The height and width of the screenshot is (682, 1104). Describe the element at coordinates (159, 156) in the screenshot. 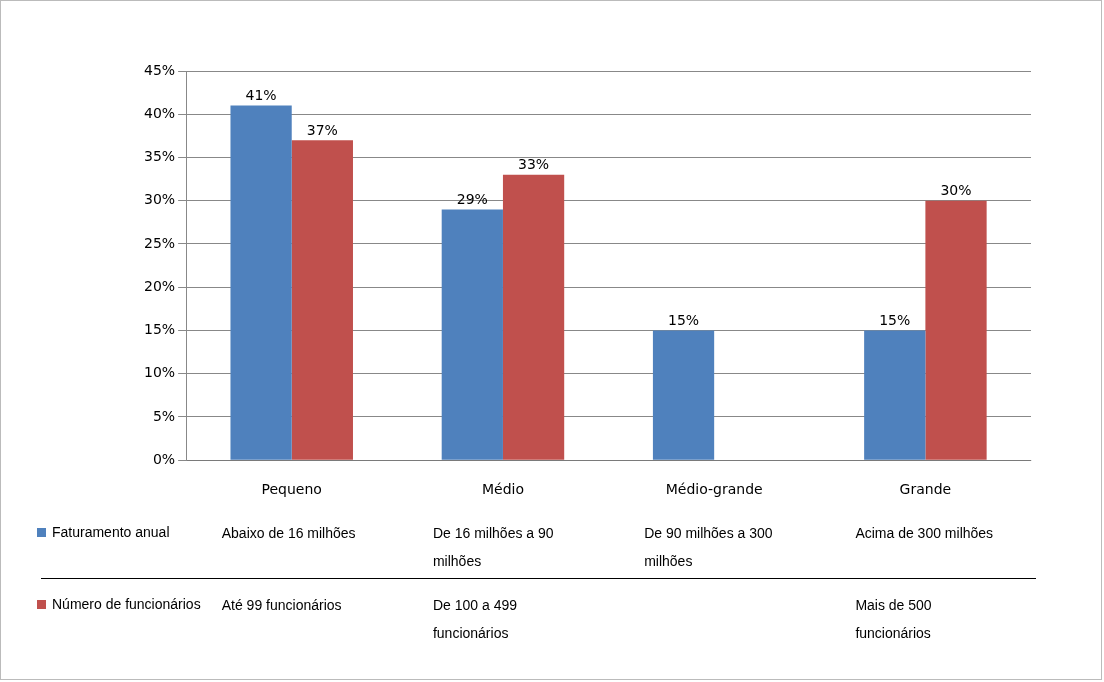

I see `y-tick-label: 35%` at that location.